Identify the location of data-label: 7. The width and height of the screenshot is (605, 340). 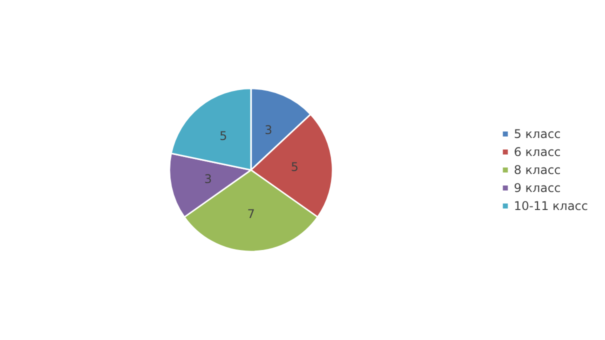
(251, 213).